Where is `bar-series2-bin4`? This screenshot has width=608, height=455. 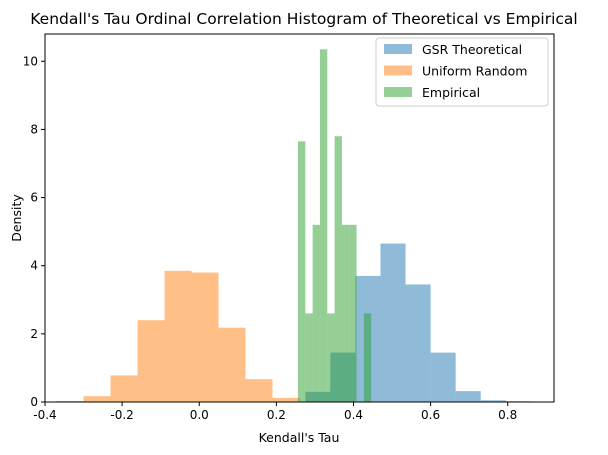
bar-series2-bin4 is located at coordinates (331, 357).